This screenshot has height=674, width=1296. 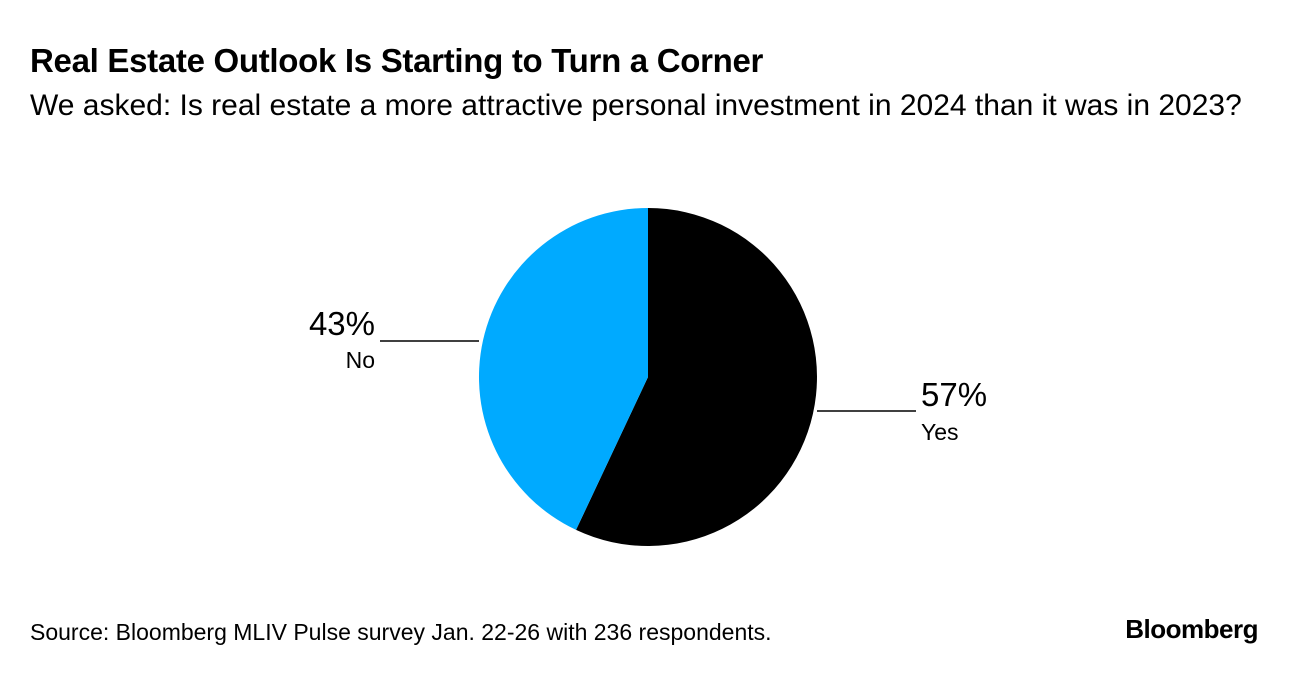 What do you see at coordinates (954, 394) in the screenshot?
I see `value-label-yes: 57%` at bounding box center [954, 394].